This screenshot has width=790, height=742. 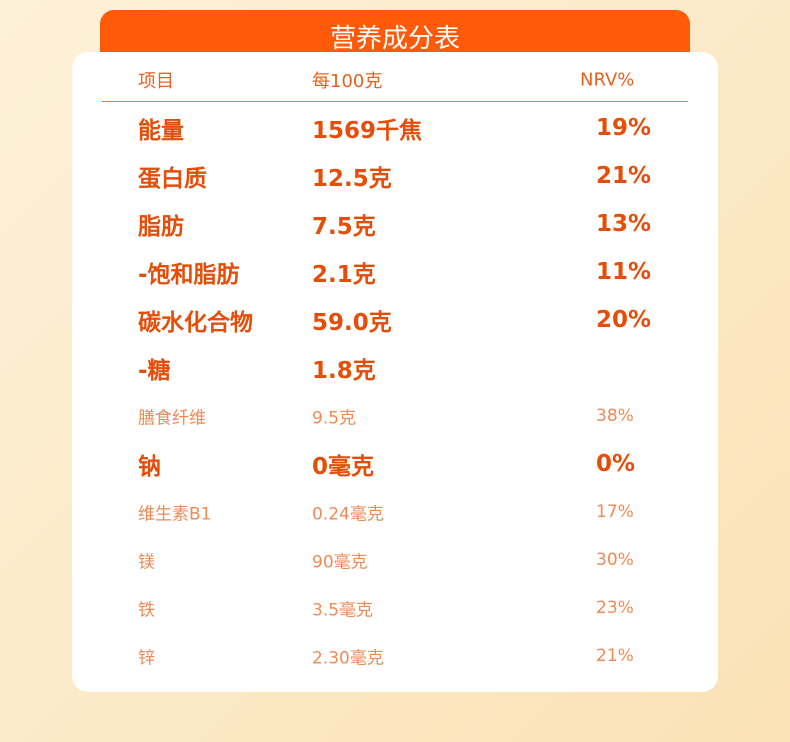 I want to click on nutrient-amount: 2.1克, so click(x=344, y=275).